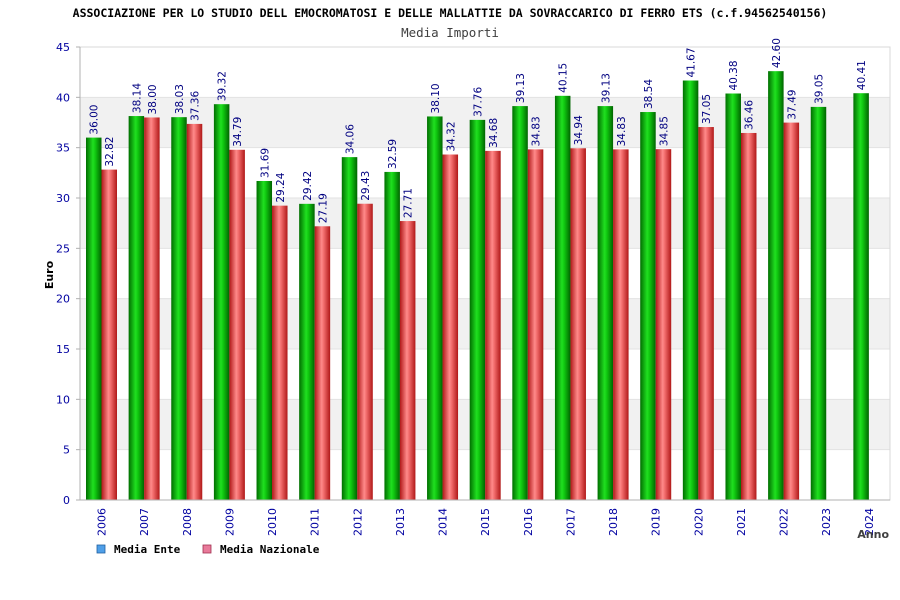 This screenshot has height=600, width=900. I want to click on data-label-media-nazionale: 36.46, so click(750, 115).